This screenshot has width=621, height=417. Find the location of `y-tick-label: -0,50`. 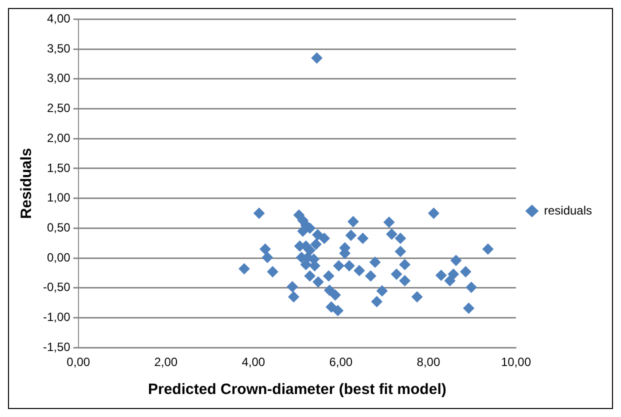

y-tick-label: -0,50 is located at coordinates (56, 287).